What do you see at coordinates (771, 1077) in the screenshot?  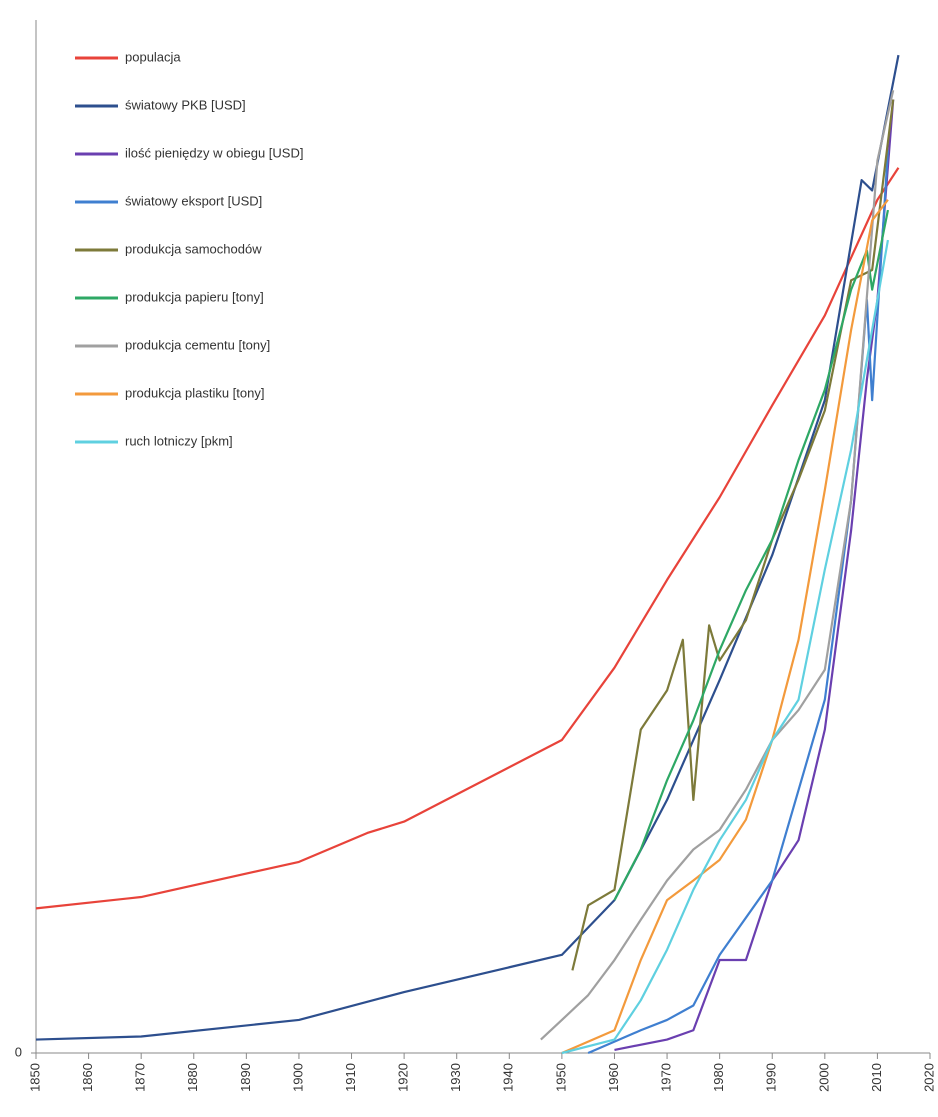 I see `x-tick-label: 1990` at bounding box center [771, 1077].